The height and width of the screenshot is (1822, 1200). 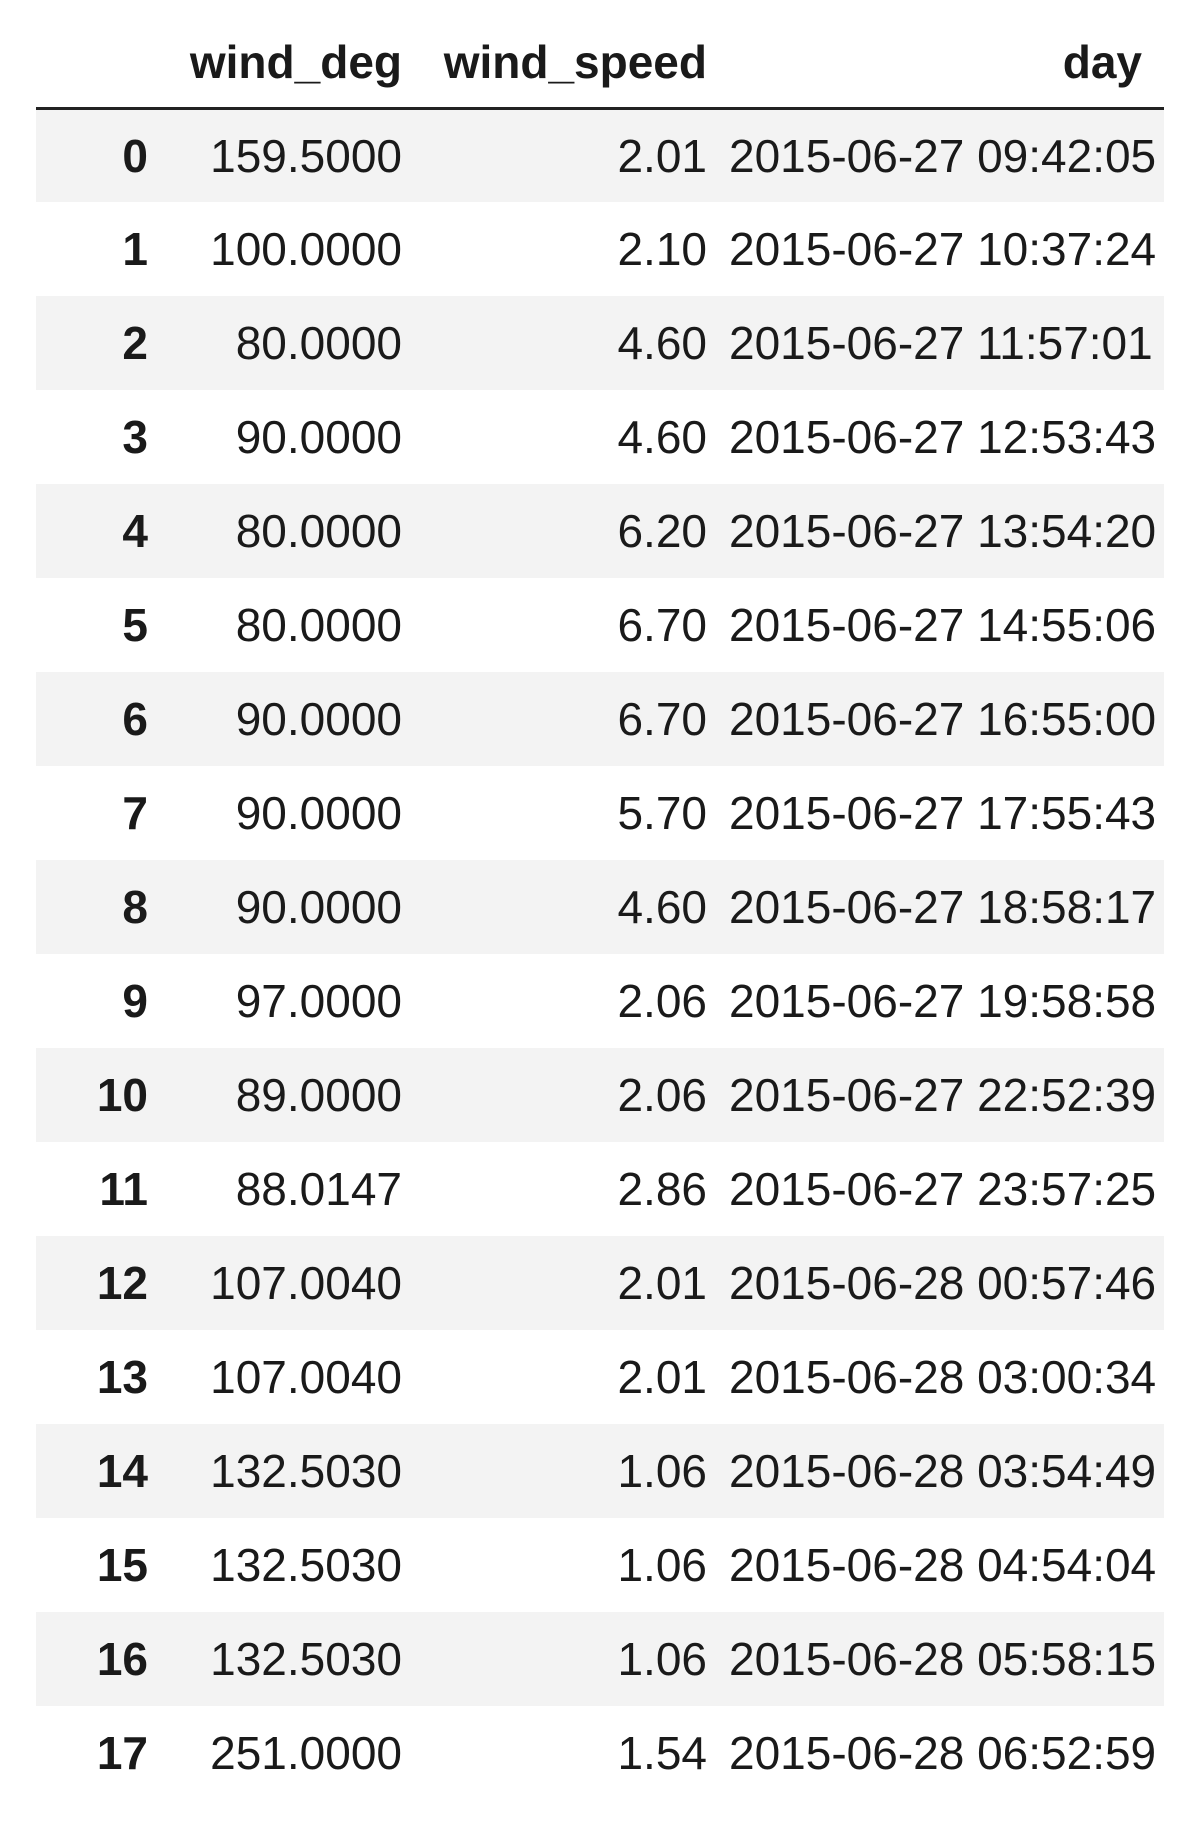 I want to click on cell-day: 2015-06-27 19:58:58, so click(x=943, y=1001).